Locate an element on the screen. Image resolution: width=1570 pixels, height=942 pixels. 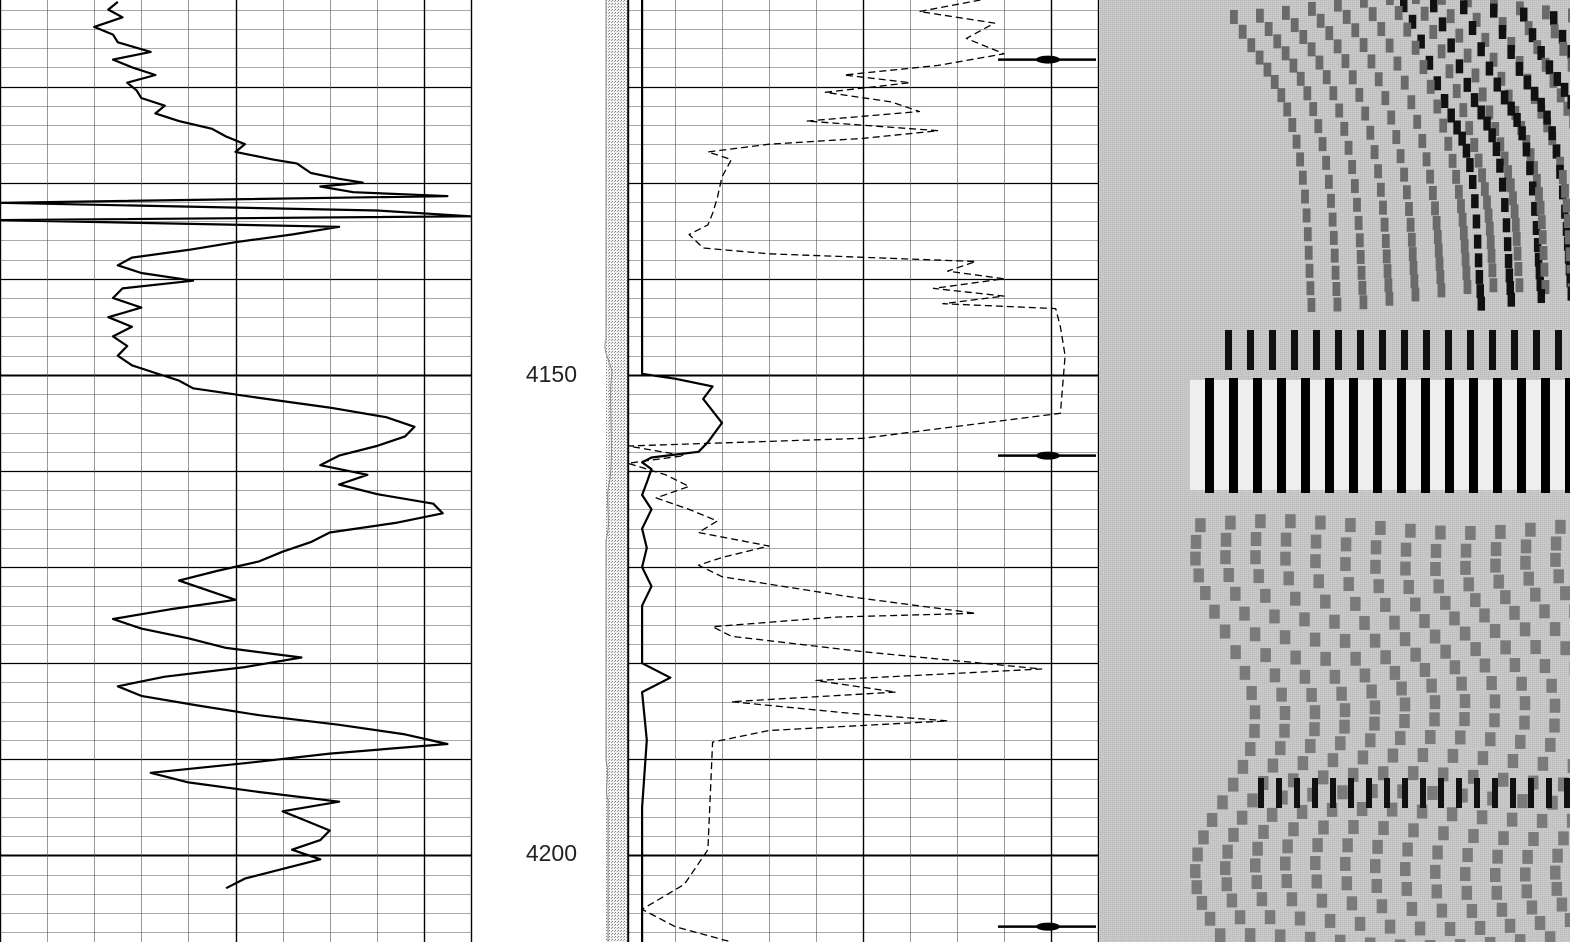
track2-marker-body is located at coordinates (1048, 926).